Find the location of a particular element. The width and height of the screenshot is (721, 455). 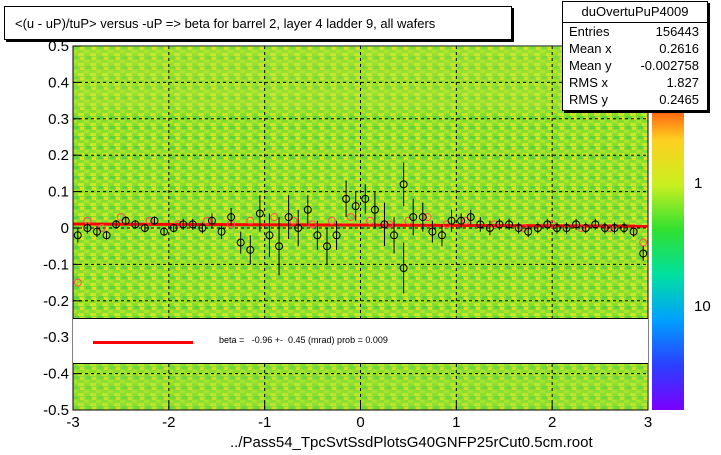

fit-legend: beta = -0.96 +- 0.45 (mrad) prob = 0.009 is located at coordinates (360, 341).